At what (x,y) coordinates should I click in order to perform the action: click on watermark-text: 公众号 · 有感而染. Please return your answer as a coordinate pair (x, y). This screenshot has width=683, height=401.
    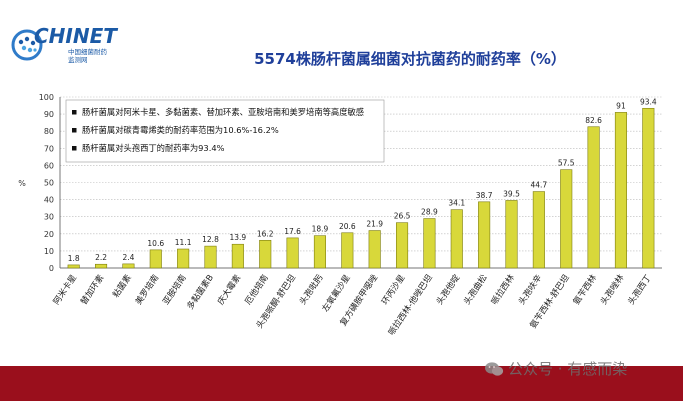
    Looking at the image, I should click on (568, 369).